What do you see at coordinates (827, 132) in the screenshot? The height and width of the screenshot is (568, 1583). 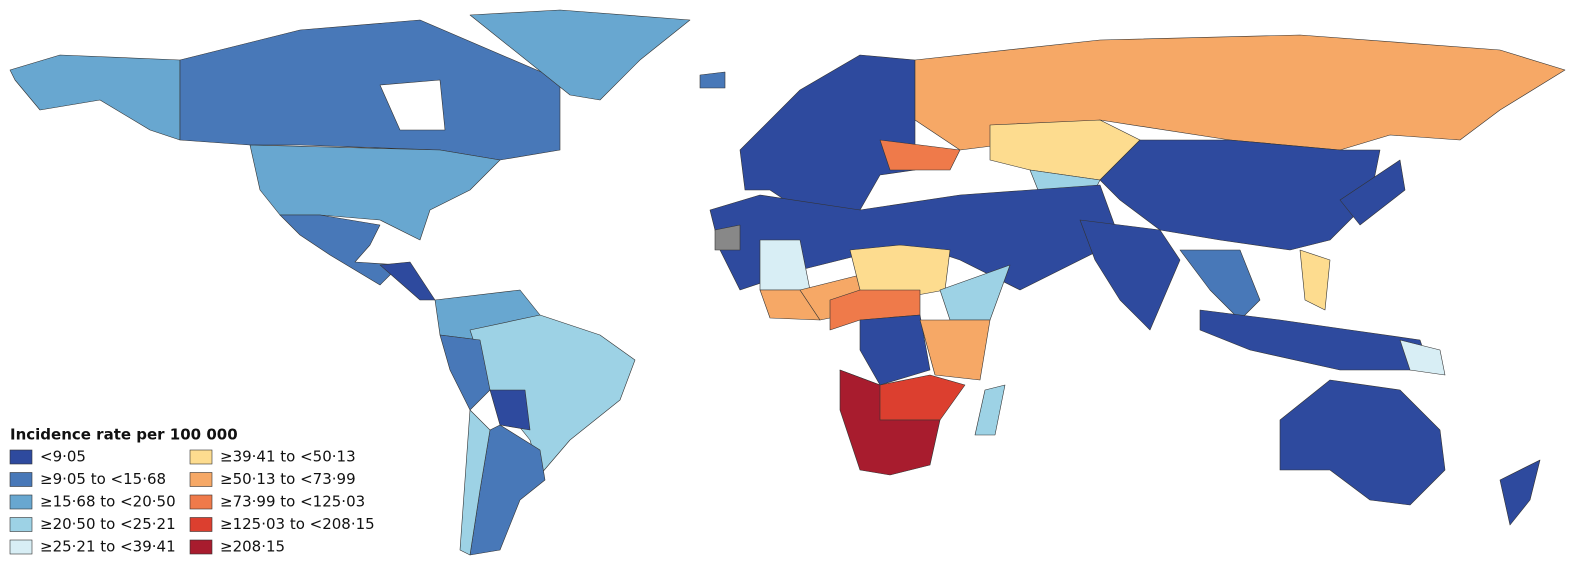 I see `europe` at bounding box center [827, 132].